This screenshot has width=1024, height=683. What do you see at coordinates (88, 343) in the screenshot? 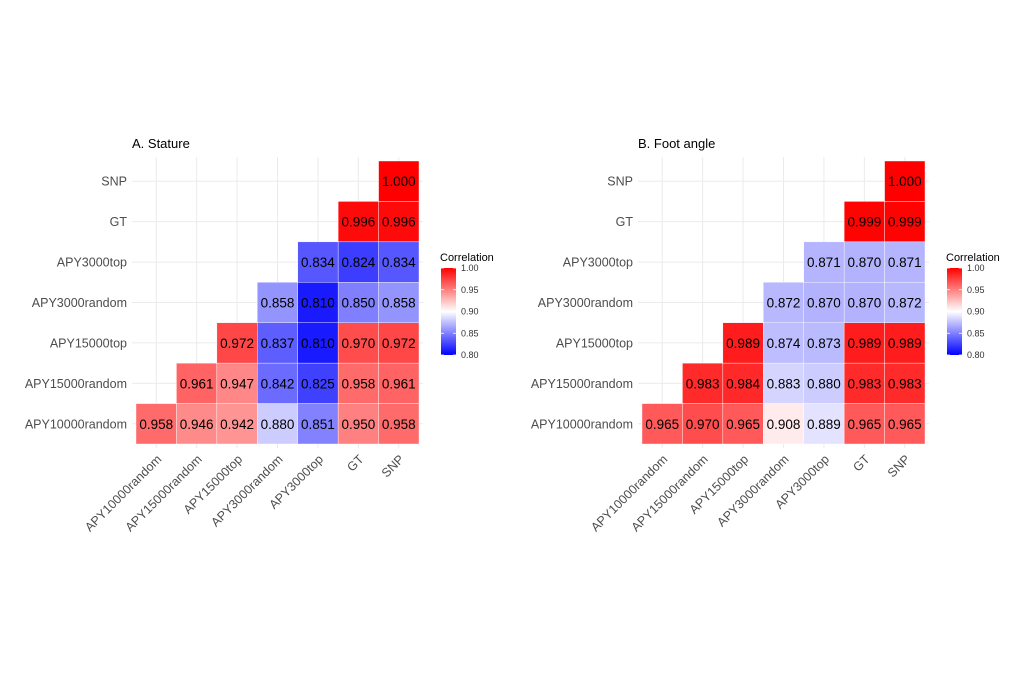
I see `y-tick-label: APY15000top` at bounding box center [88, 343].